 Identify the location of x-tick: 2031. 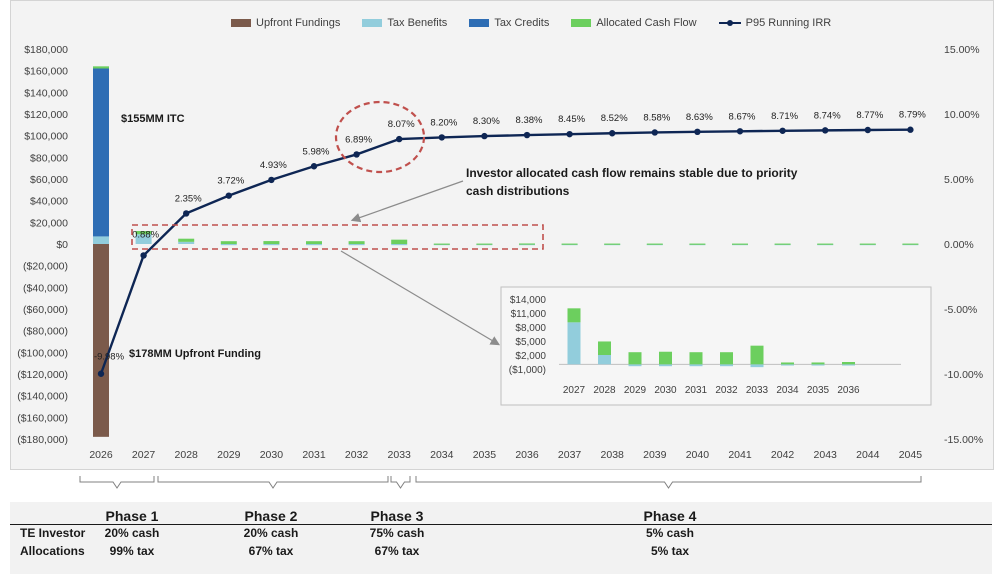
(314, 455).